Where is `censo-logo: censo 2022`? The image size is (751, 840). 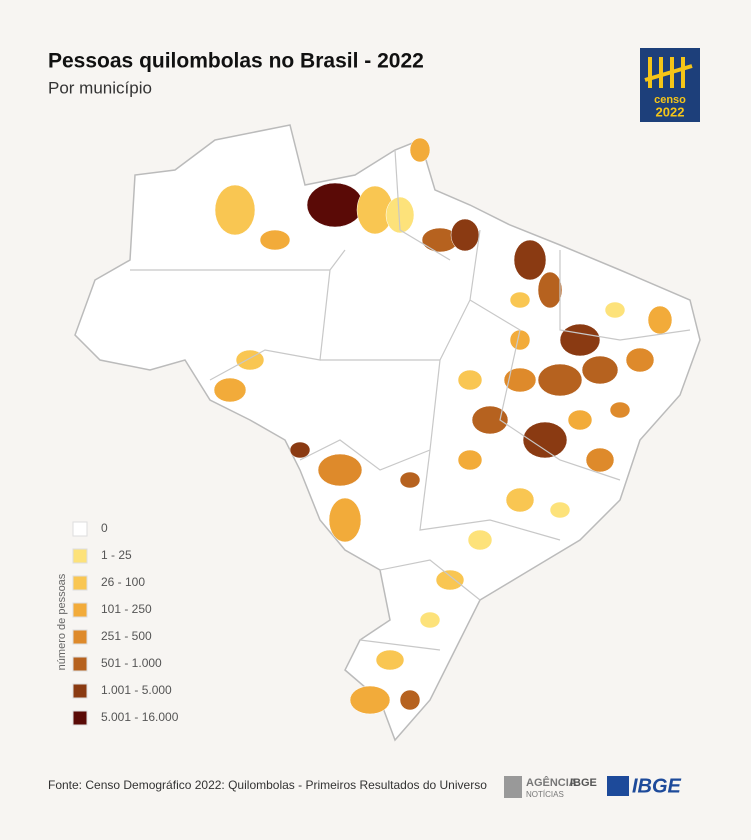 censo-logo: censo 2022 is located at coordinates (670, 85).